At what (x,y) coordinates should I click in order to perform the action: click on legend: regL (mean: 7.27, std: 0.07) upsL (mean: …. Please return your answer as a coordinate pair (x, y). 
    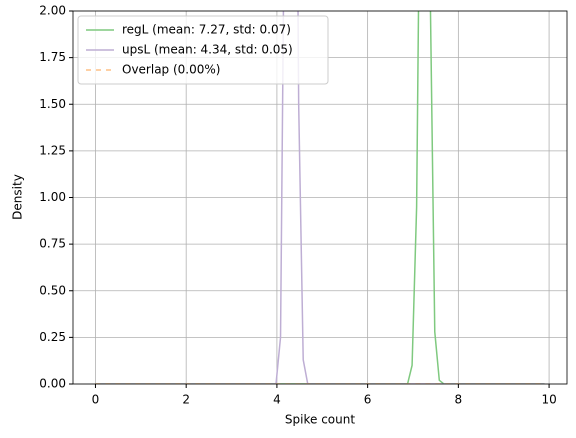
    Looking at the image, I should click on (203, 50).